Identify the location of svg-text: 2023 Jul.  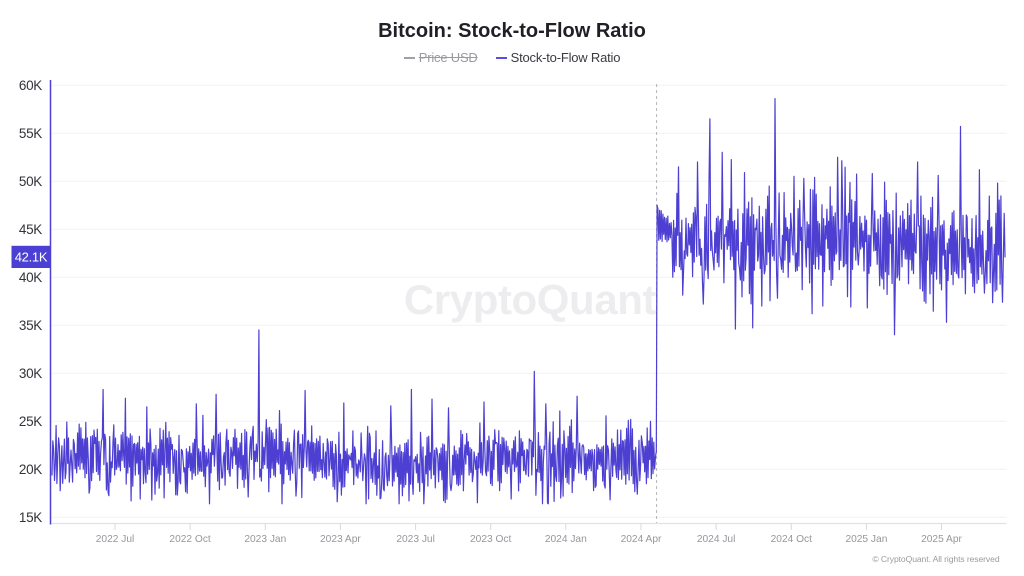
(415, 539).